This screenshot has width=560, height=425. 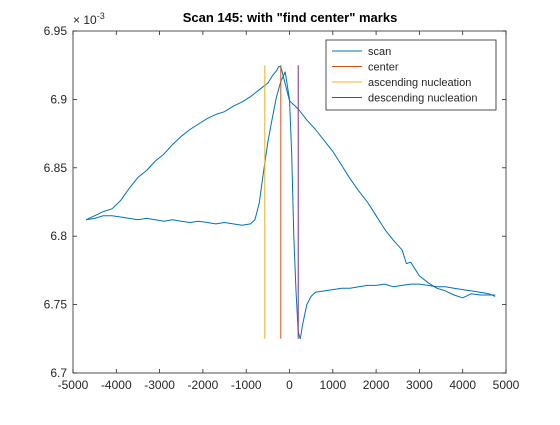 What do you see at coordinates (289, 385) in the screenshot?
I see `x-tick-label: 0` at bounding box center [289, 385].